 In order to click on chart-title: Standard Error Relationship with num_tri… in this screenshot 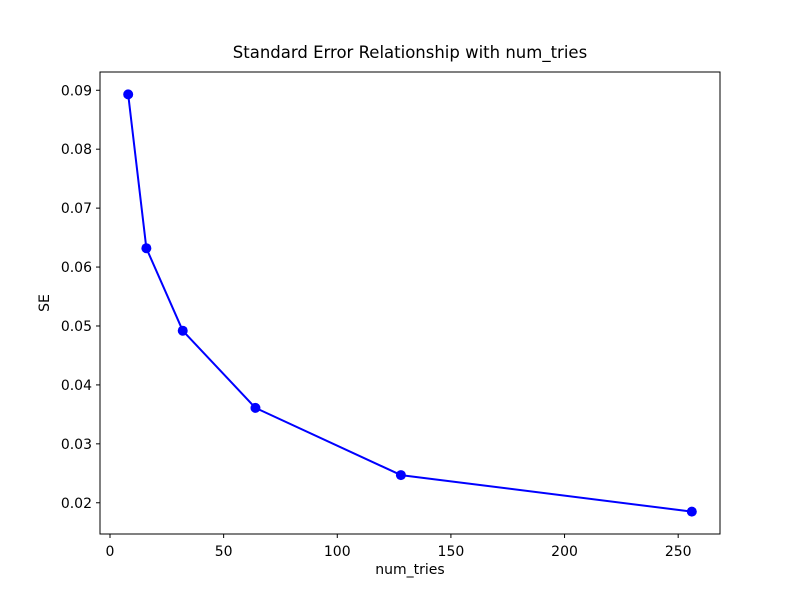, I will do `click(410, 52)`.